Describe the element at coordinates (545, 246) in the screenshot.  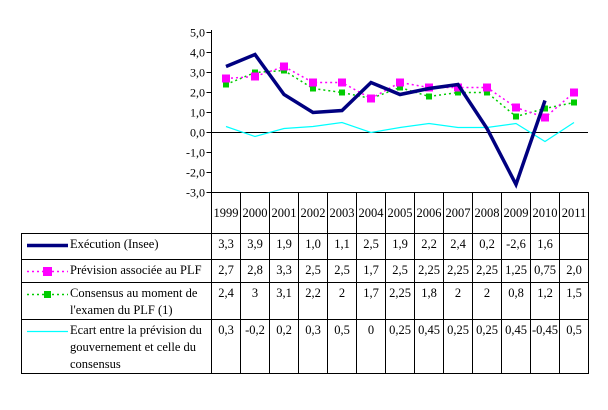
I see `value-cell: 1,6` at that location.